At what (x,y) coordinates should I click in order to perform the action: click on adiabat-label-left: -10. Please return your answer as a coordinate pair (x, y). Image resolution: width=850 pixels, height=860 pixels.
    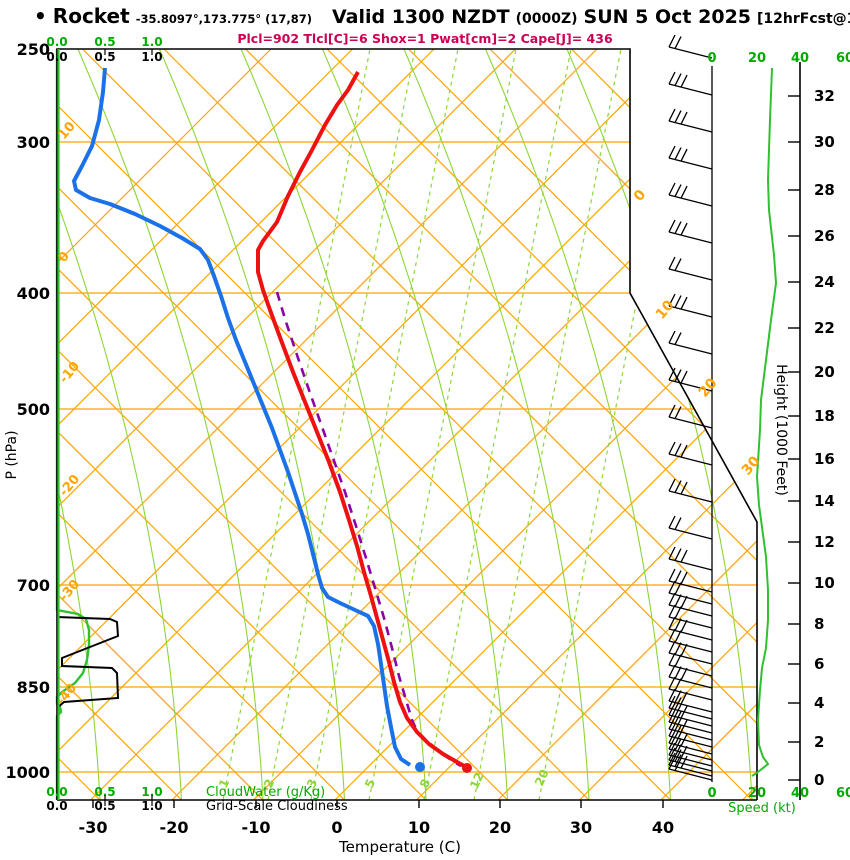
    Looking at the image, I should click on (70, 373).